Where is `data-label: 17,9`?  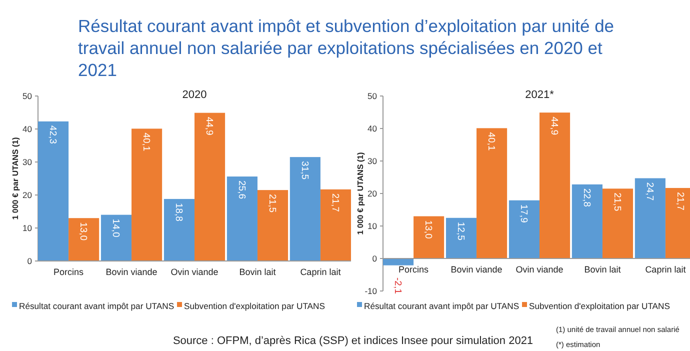
data-label: 17,9 is located at coordinates (523, 213).